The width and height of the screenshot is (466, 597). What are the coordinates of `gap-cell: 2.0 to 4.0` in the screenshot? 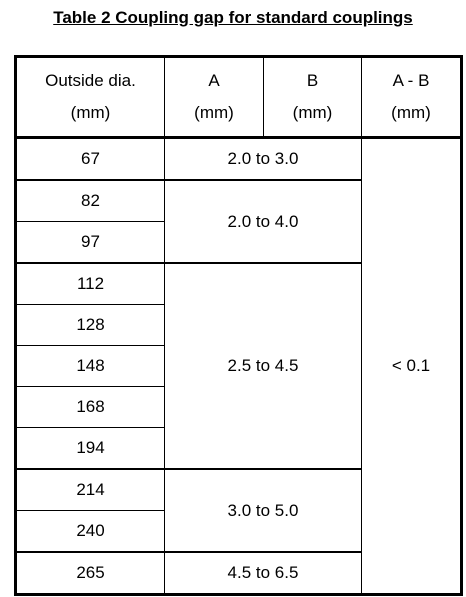 It's located at (263, 221).